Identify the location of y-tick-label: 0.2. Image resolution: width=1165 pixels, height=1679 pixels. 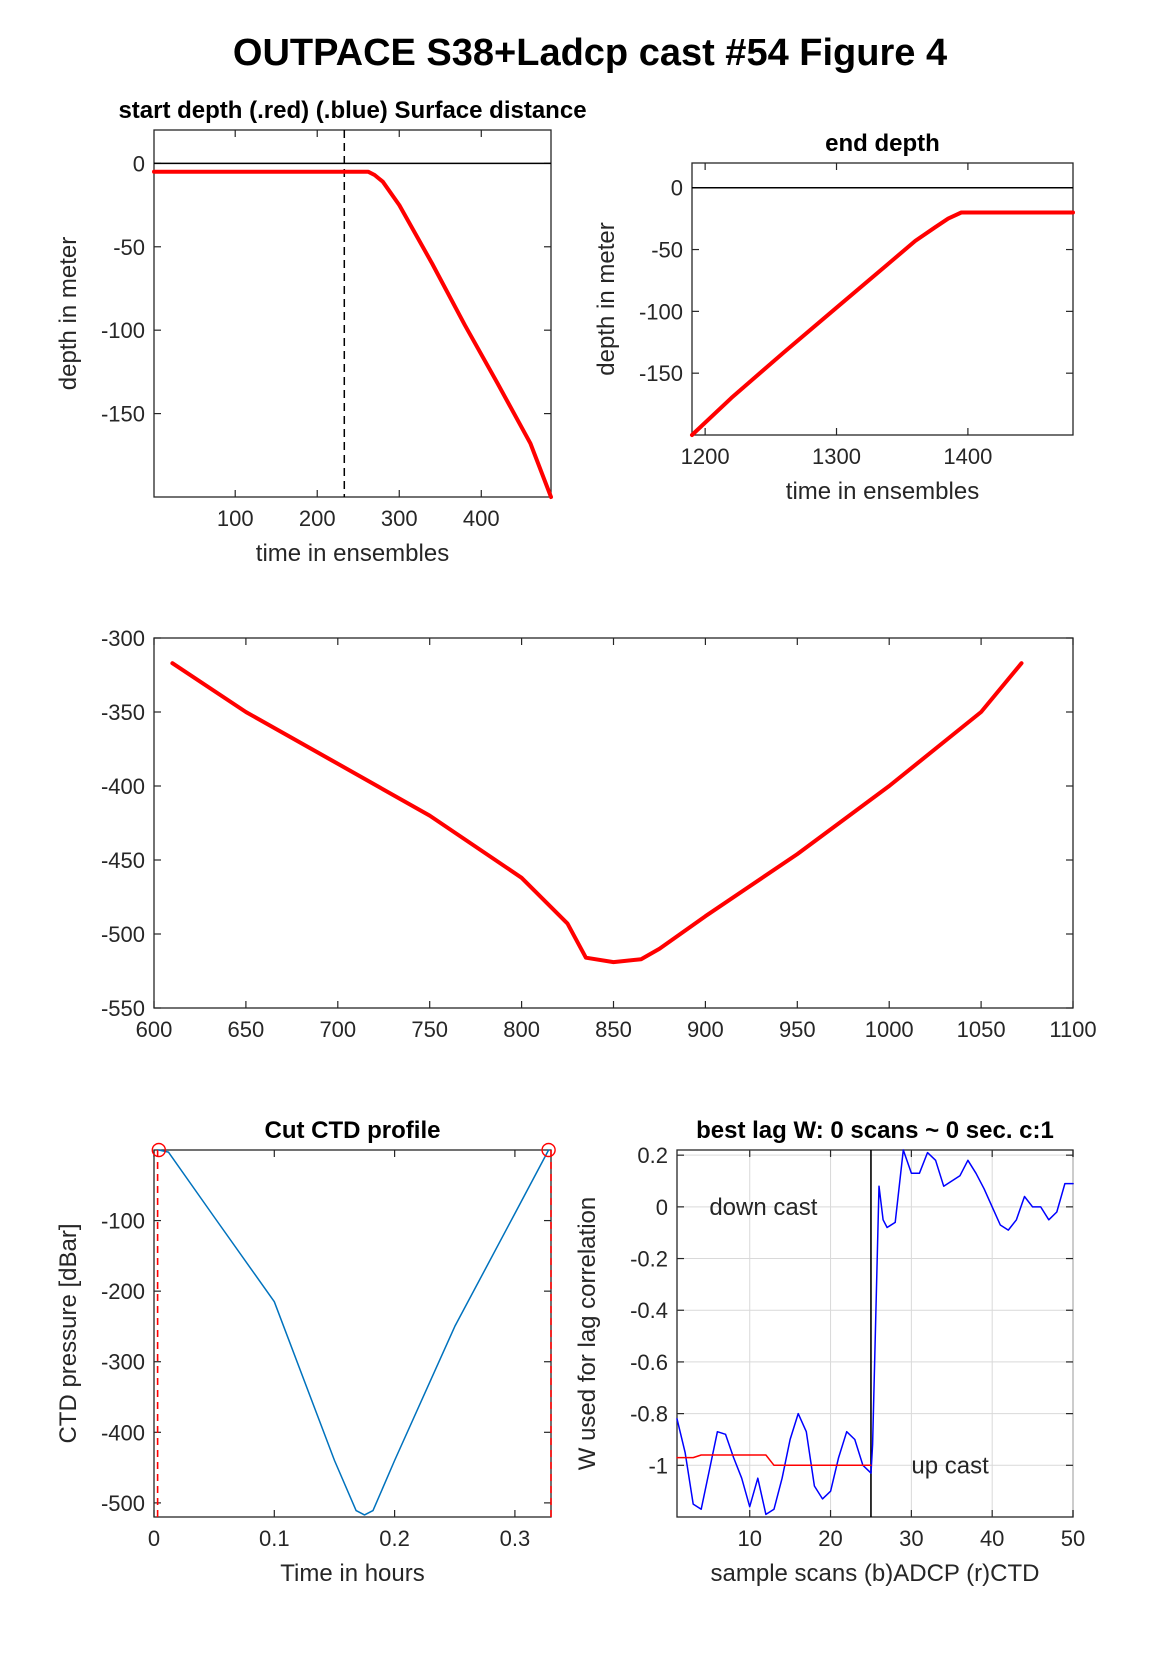
(652, 1155).